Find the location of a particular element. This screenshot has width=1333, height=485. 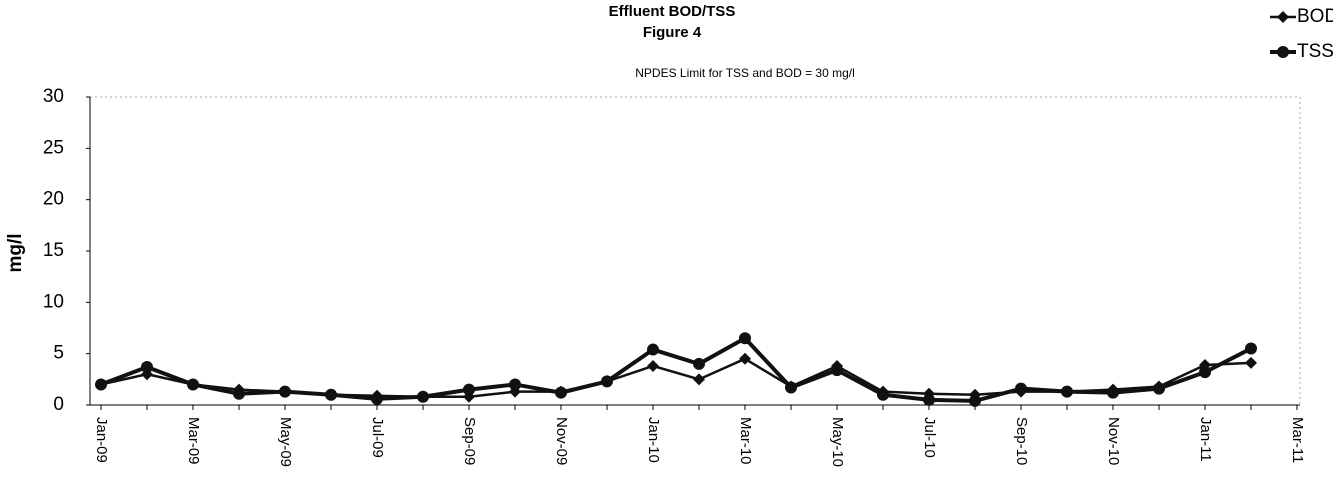

y-tick-label: 30 is located at coordinates (53, 96).